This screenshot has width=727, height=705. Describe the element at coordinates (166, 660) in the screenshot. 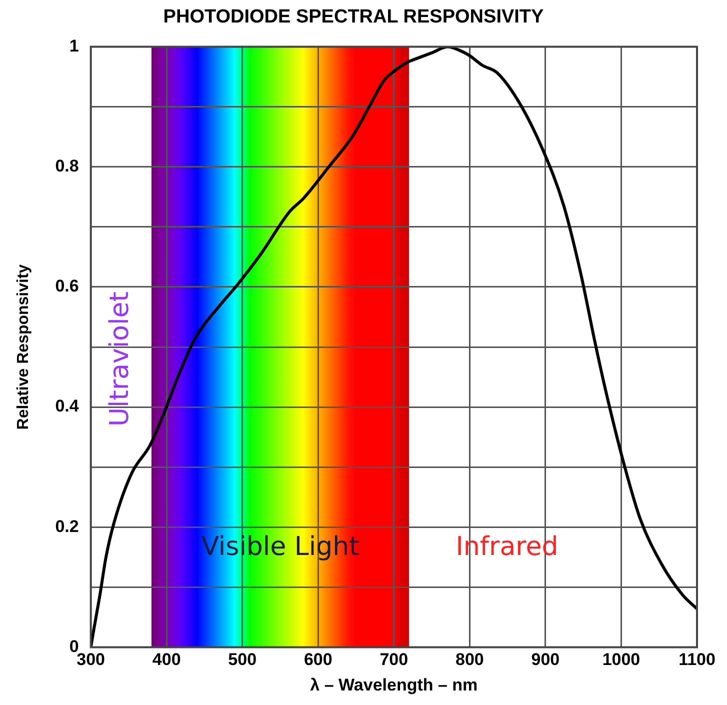

I see `x-tick-label: 400` at that location.